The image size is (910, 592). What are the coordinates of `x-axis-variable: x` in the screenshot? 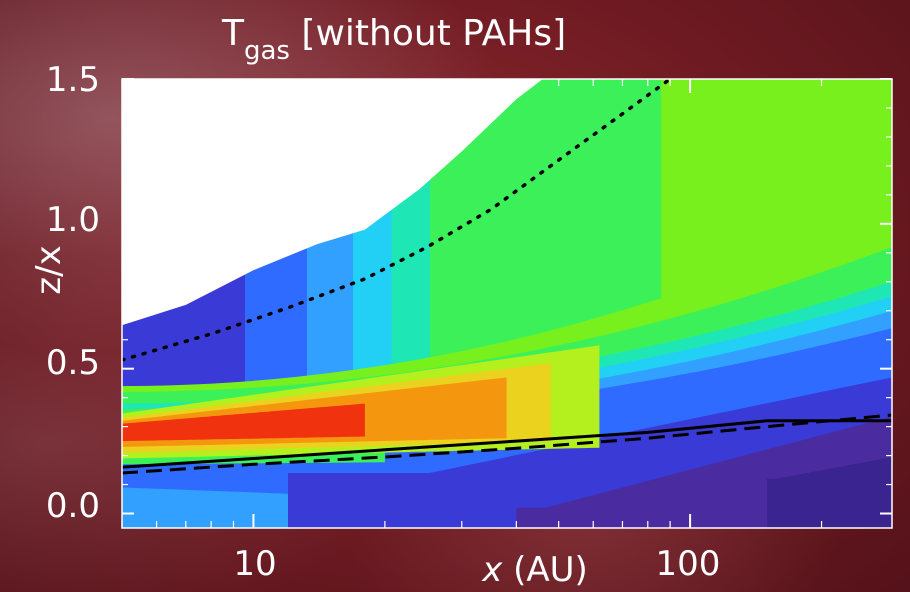 It's located at (492, 570).